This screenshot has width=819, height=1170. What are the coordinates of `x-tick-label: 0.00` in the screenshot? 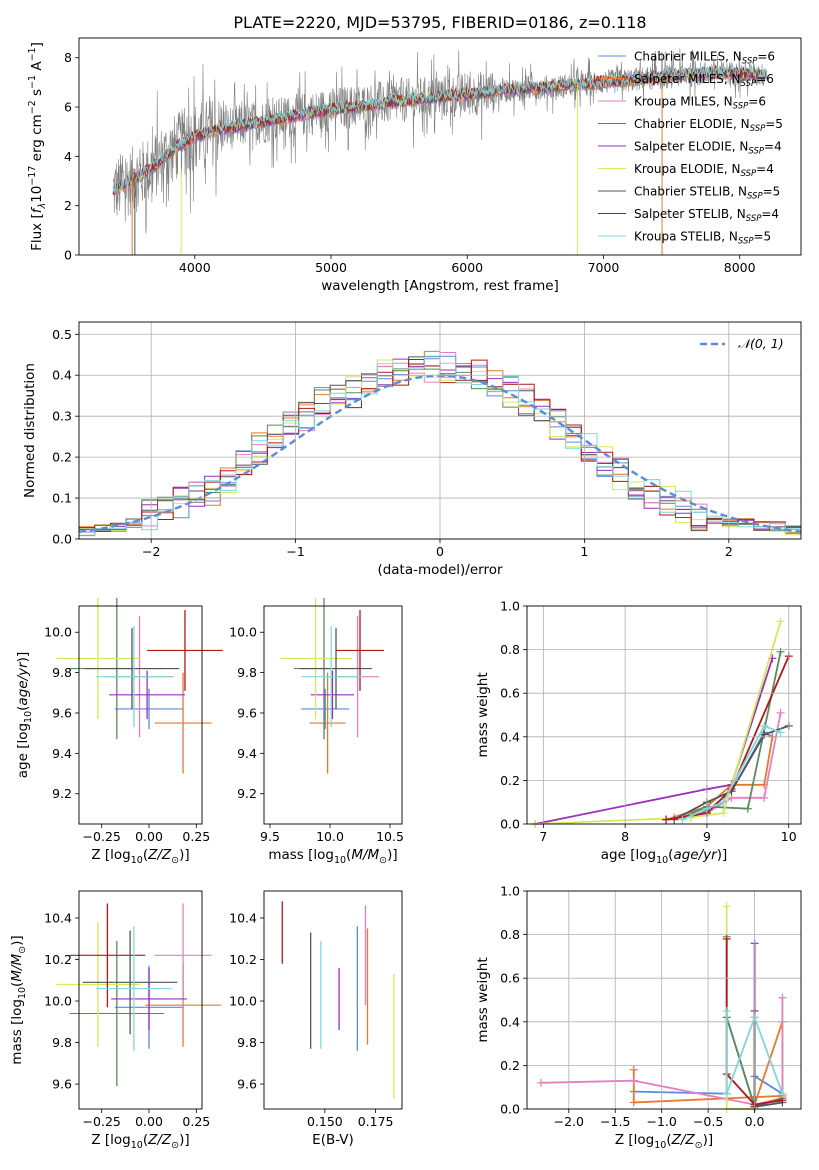 It's located at (149, 1121).